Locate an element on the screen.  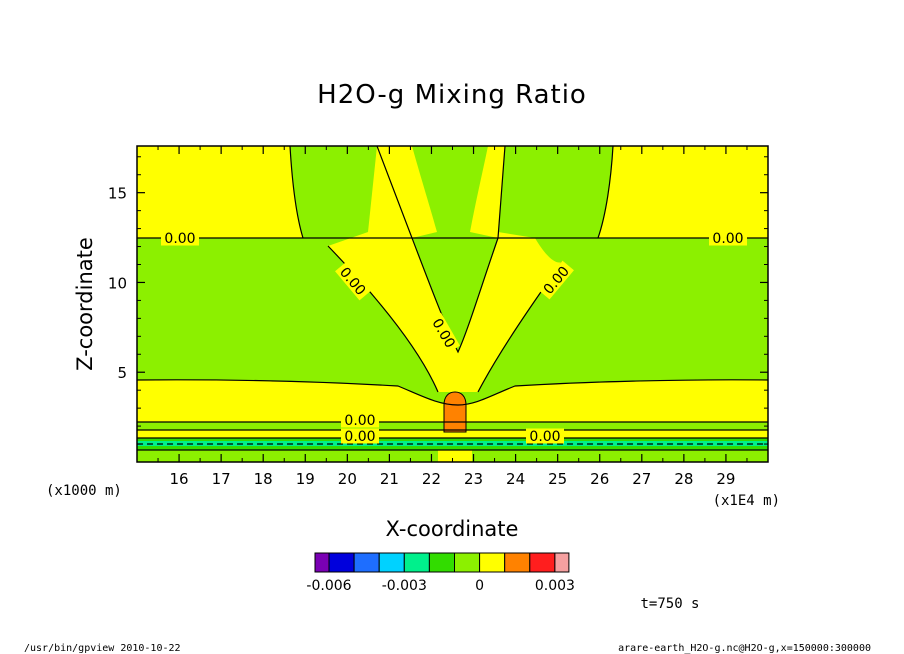
colorbar-tick-label: 0 is located at coordinates (479, 586).